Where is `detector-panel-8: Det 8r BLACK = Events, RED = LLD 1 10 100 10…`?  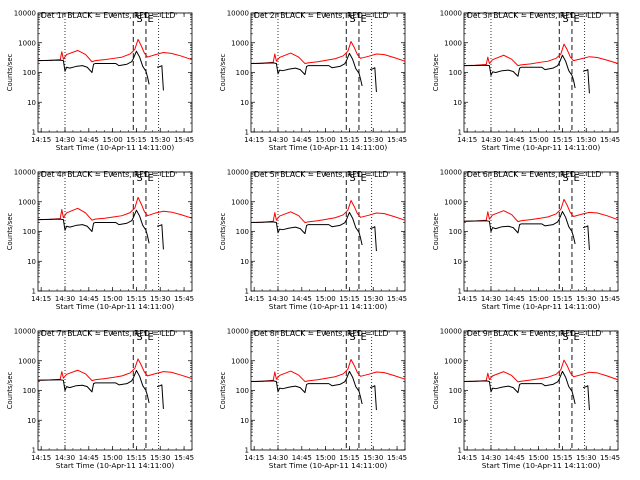
detector-panel-8: Det 8r BLACK = Events, RED = LLD 1 10 100 10… is located at coordinates (313, 399).